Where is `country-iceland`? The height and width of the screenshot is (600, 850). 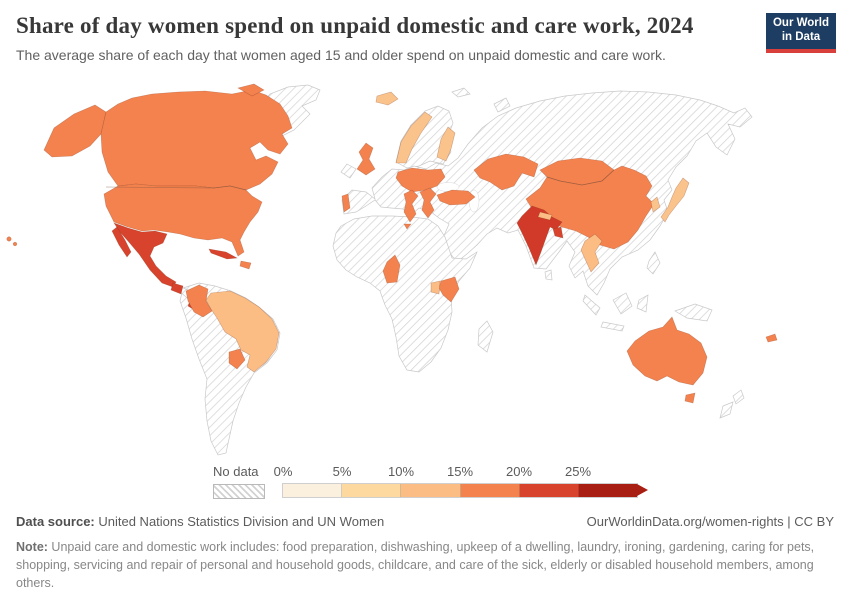 country-iceland is located at coordinates (387, 98).